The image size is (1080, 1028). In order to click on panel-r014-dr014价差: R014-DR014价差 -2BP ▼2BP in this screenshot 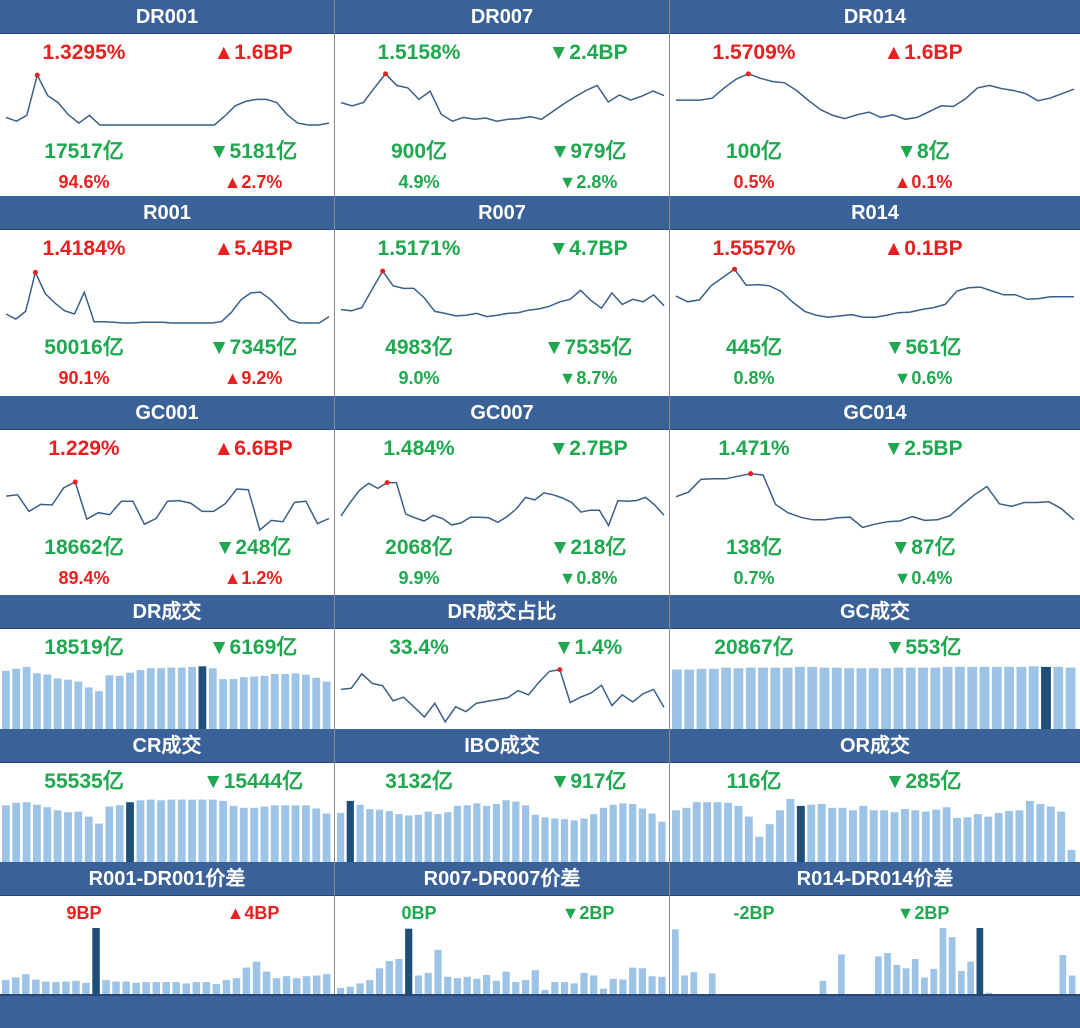, I will do `click(875, 928)`.